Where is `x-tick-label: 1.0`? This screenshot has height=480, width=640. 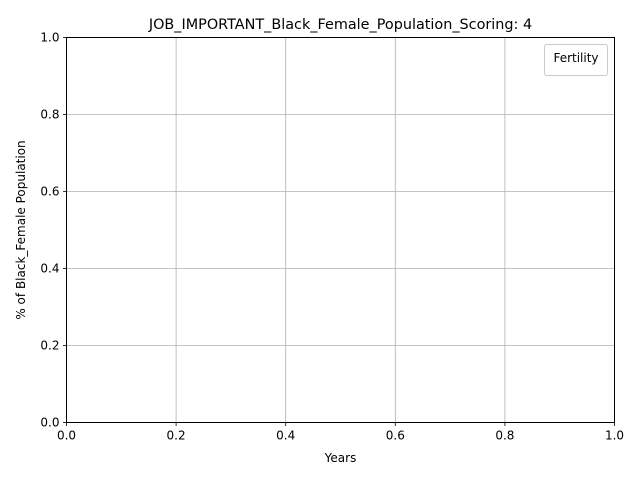 x-tick-label: 1.0 is located at coordinates (614, 436).